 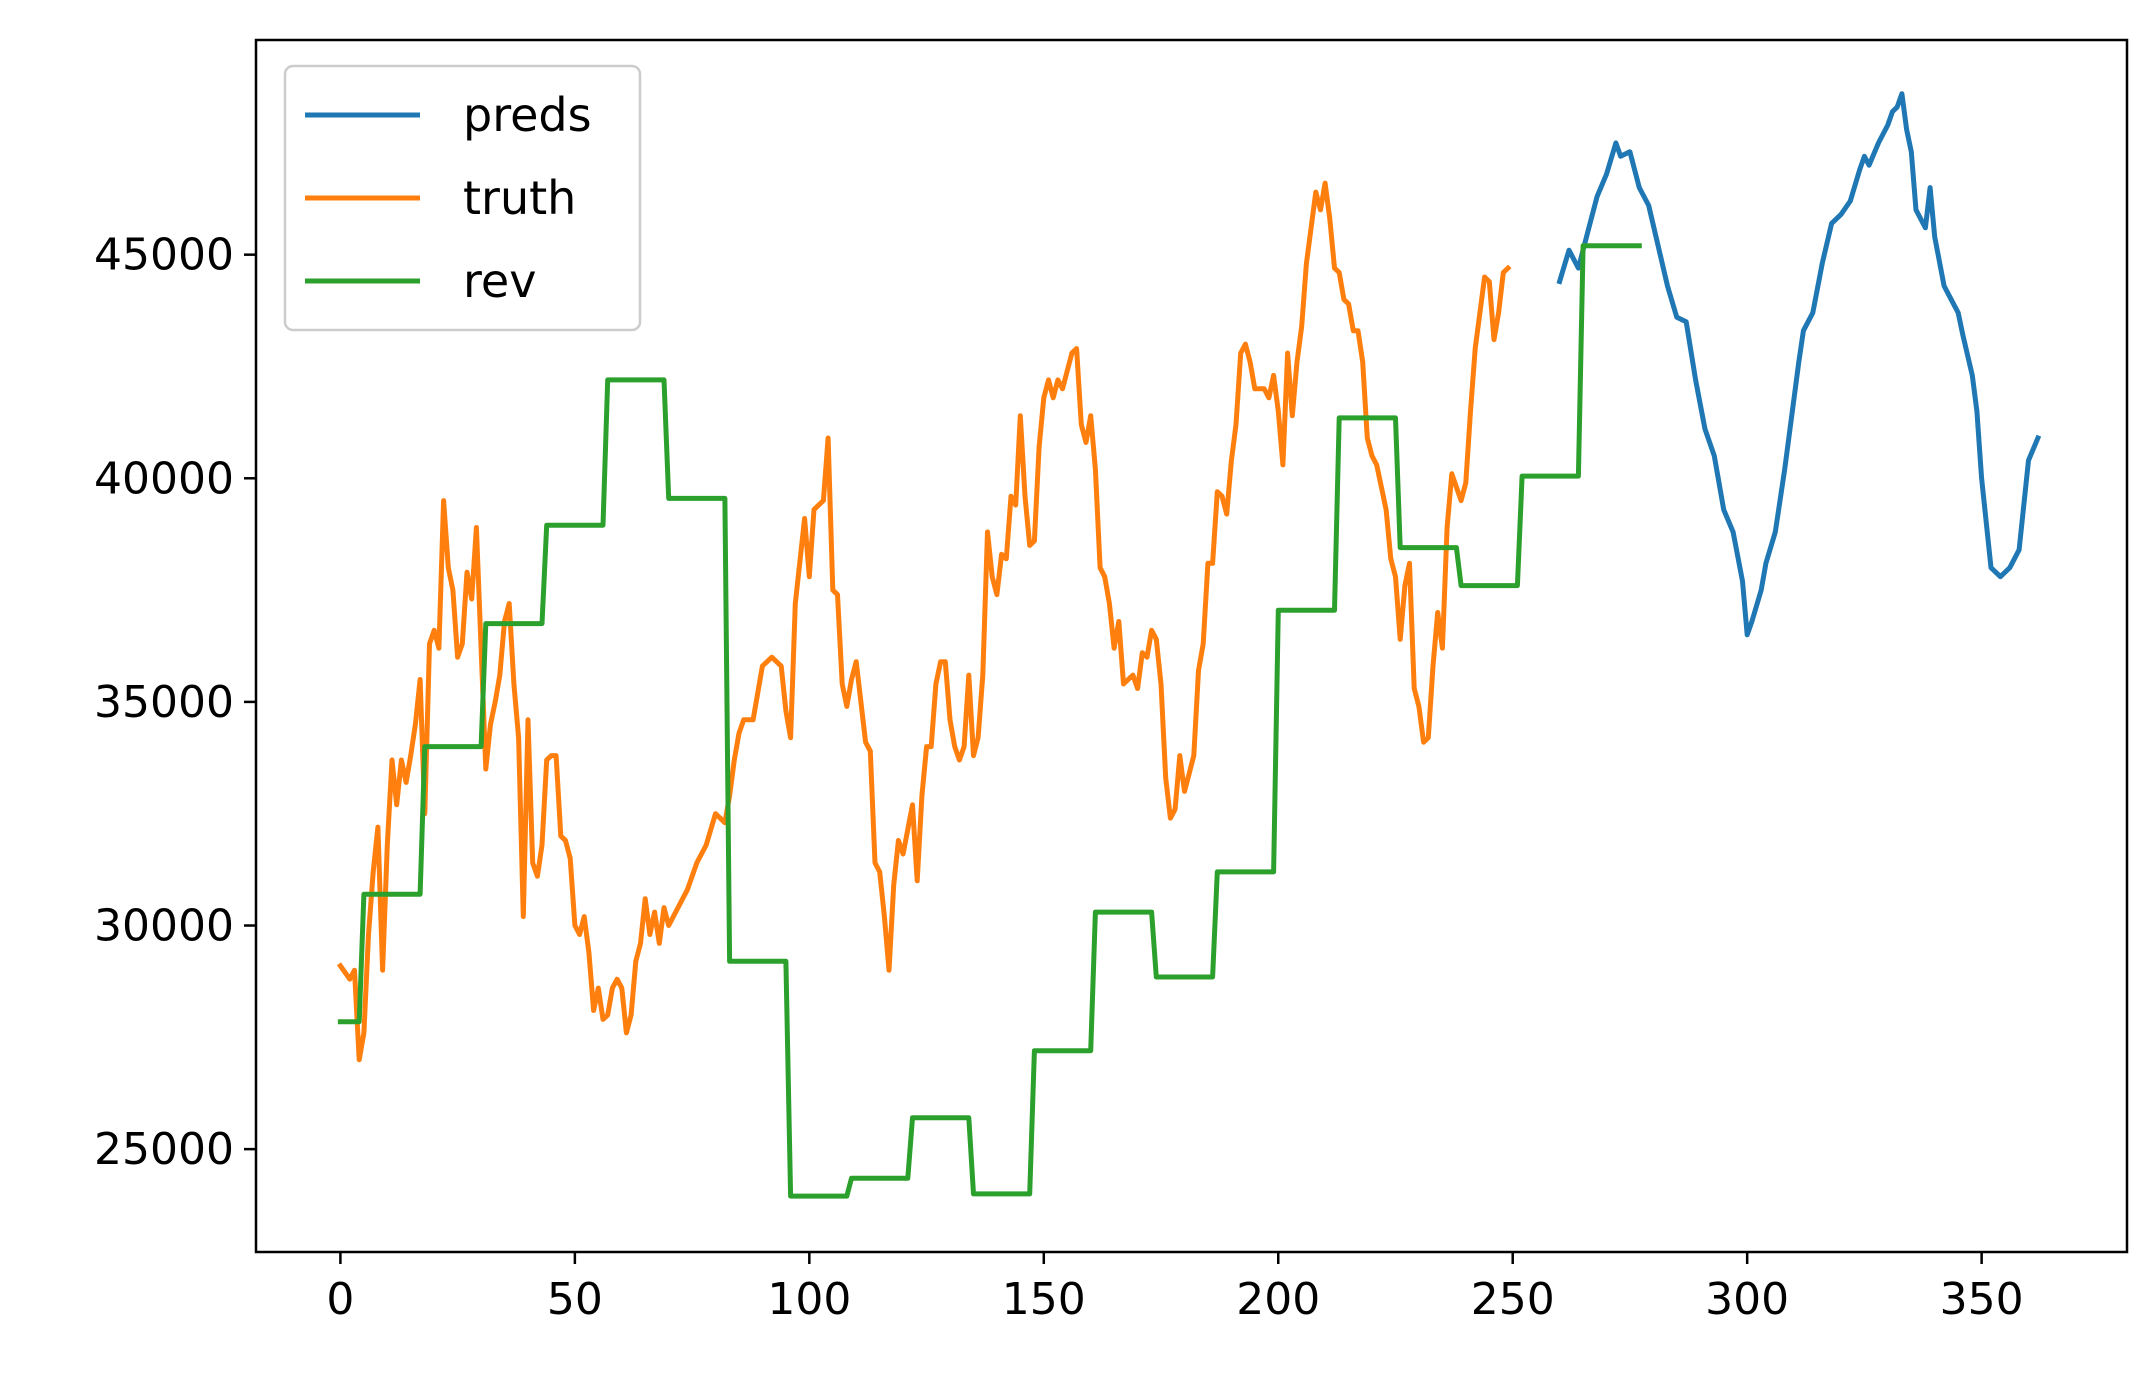 What do you see at coordinates (527, 115) in the screenshot?
I see `legend-label-preds: preds` at bounding box center [527, 115].